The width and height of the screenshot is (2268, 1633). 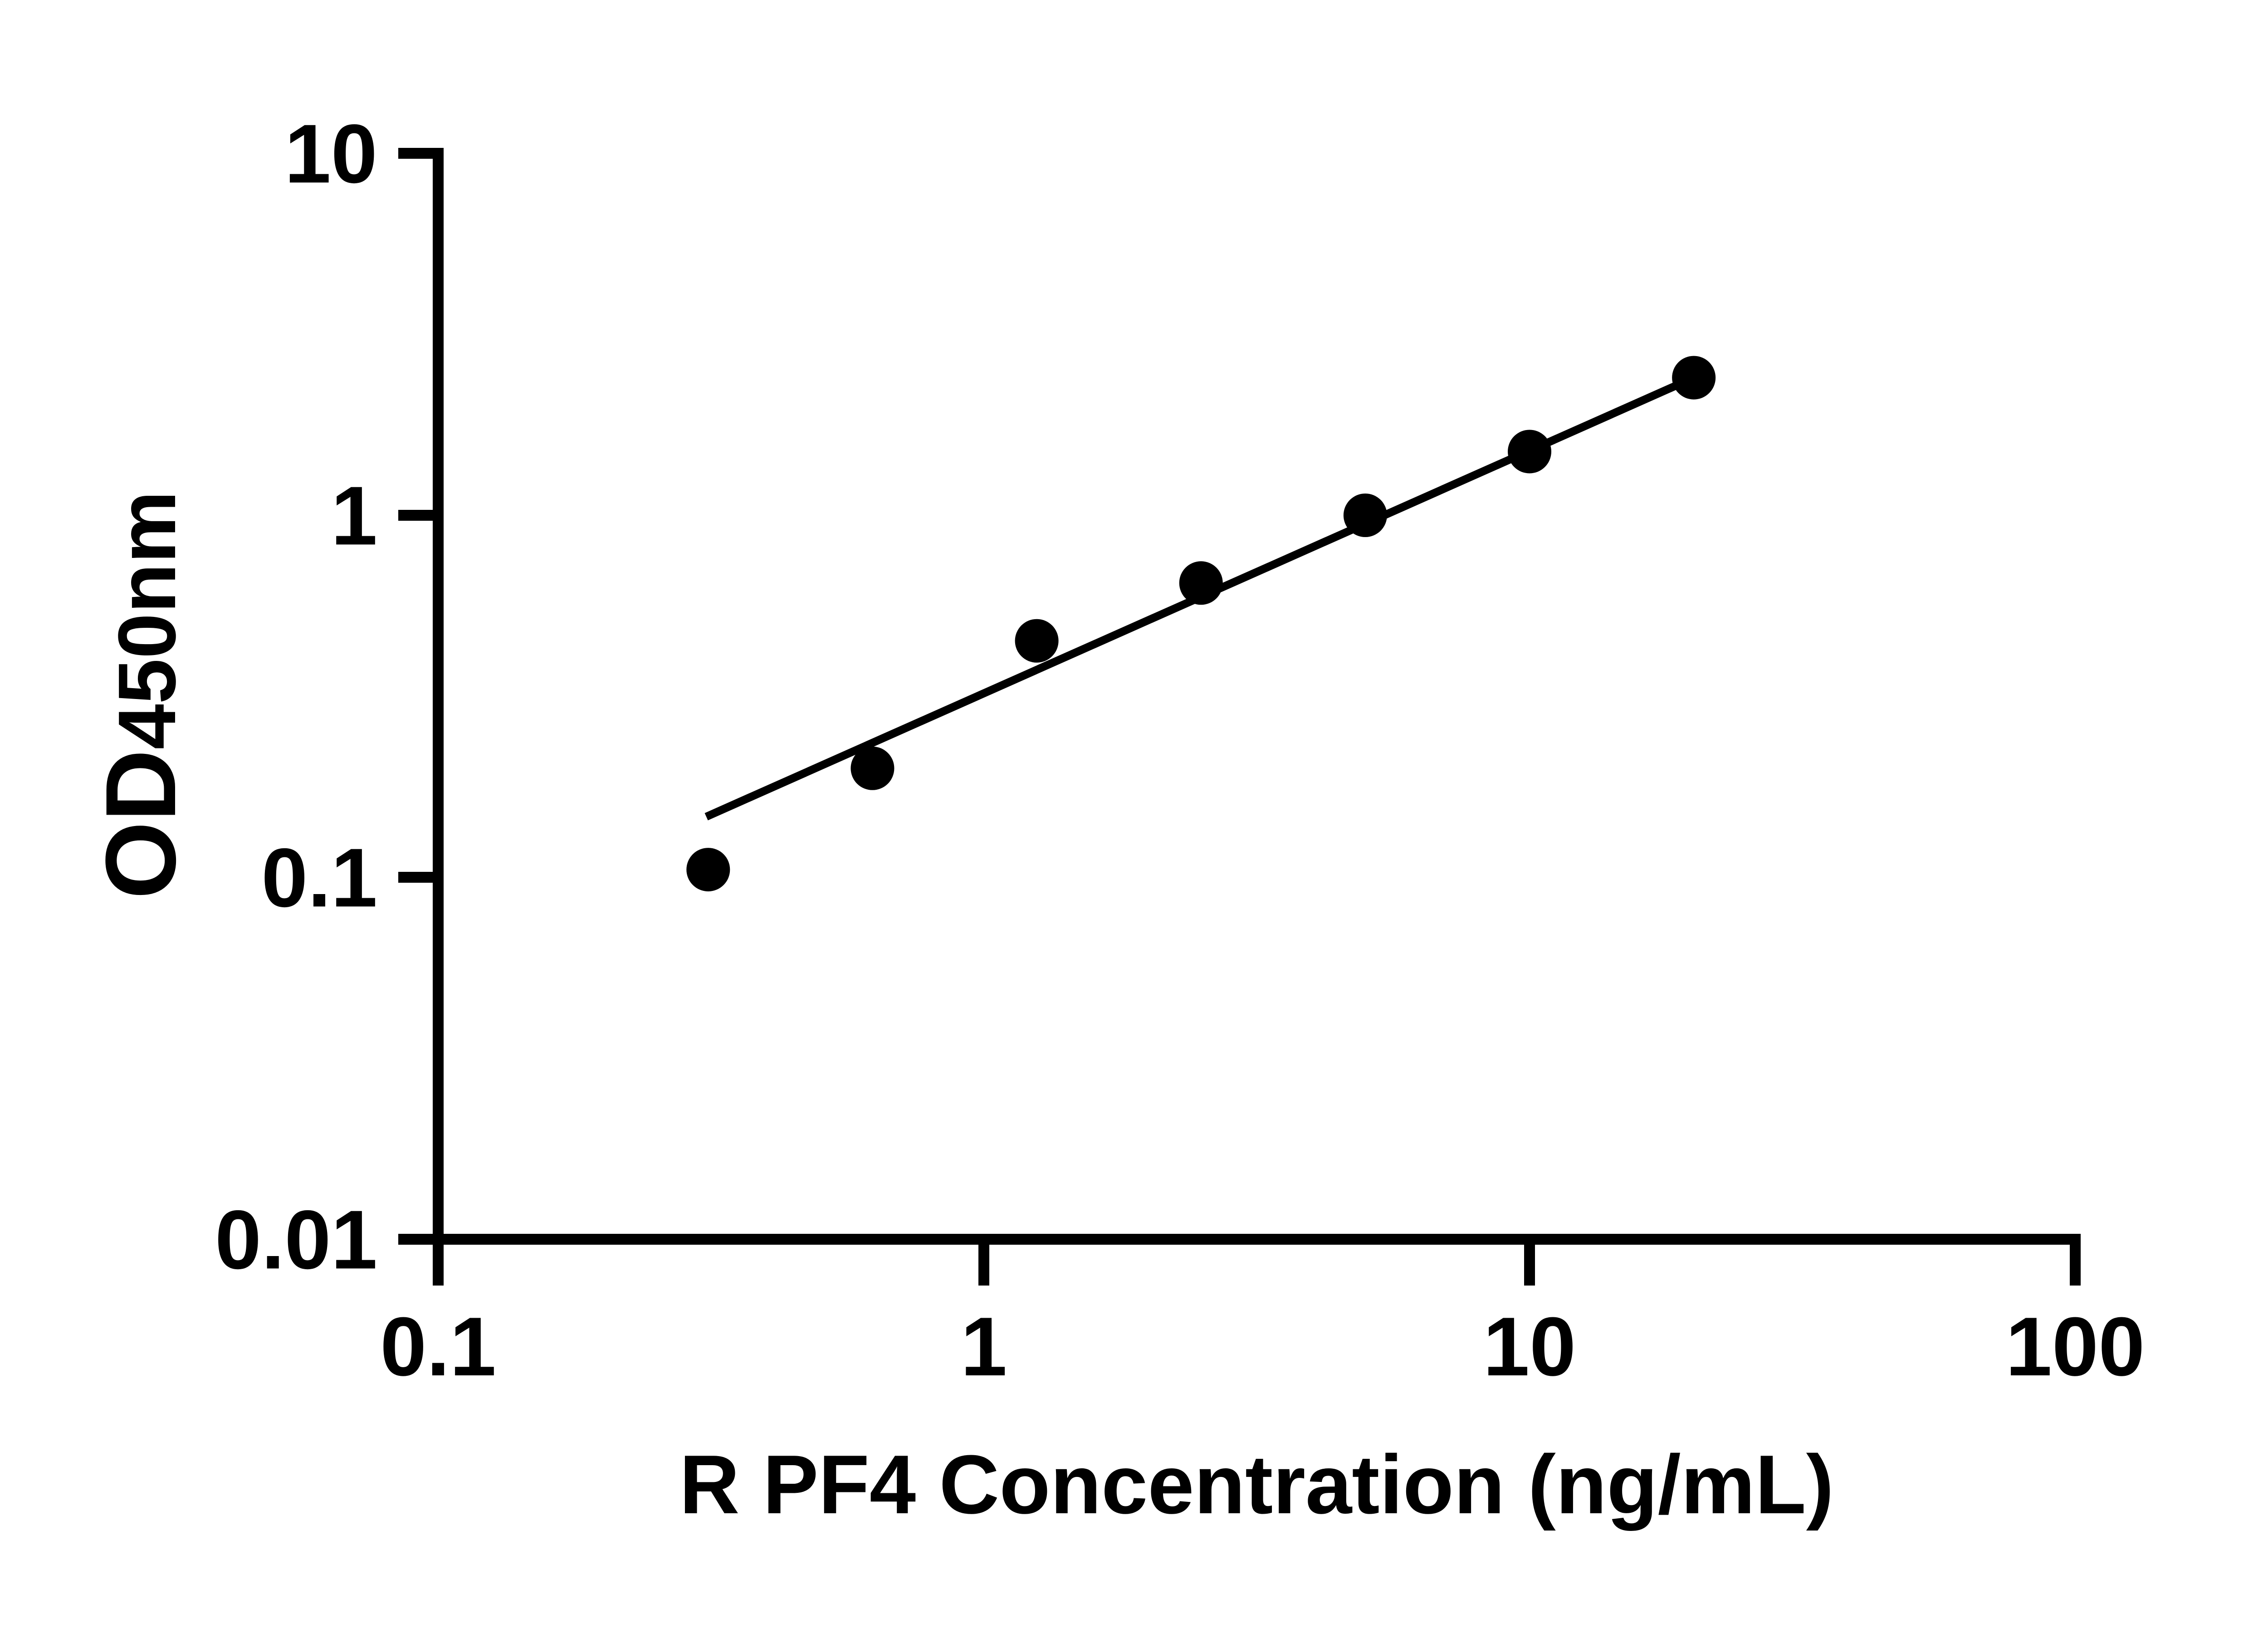 I want to click on x-tick-label-0.1: 0.1, so click(x=438, y=1346).